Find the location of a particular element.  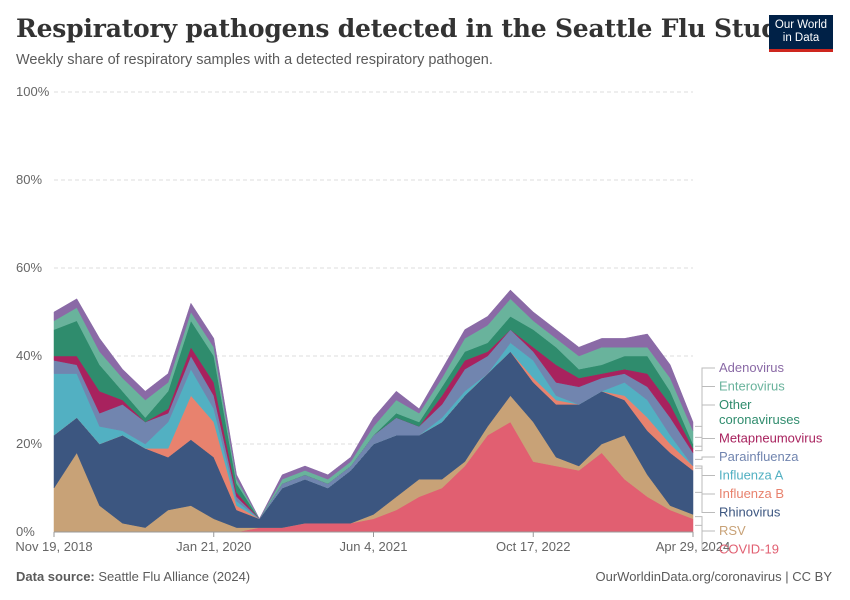

footer-link: OurWorldinData.org/coronavirus | CC BY is located at coordinates (713, 576).